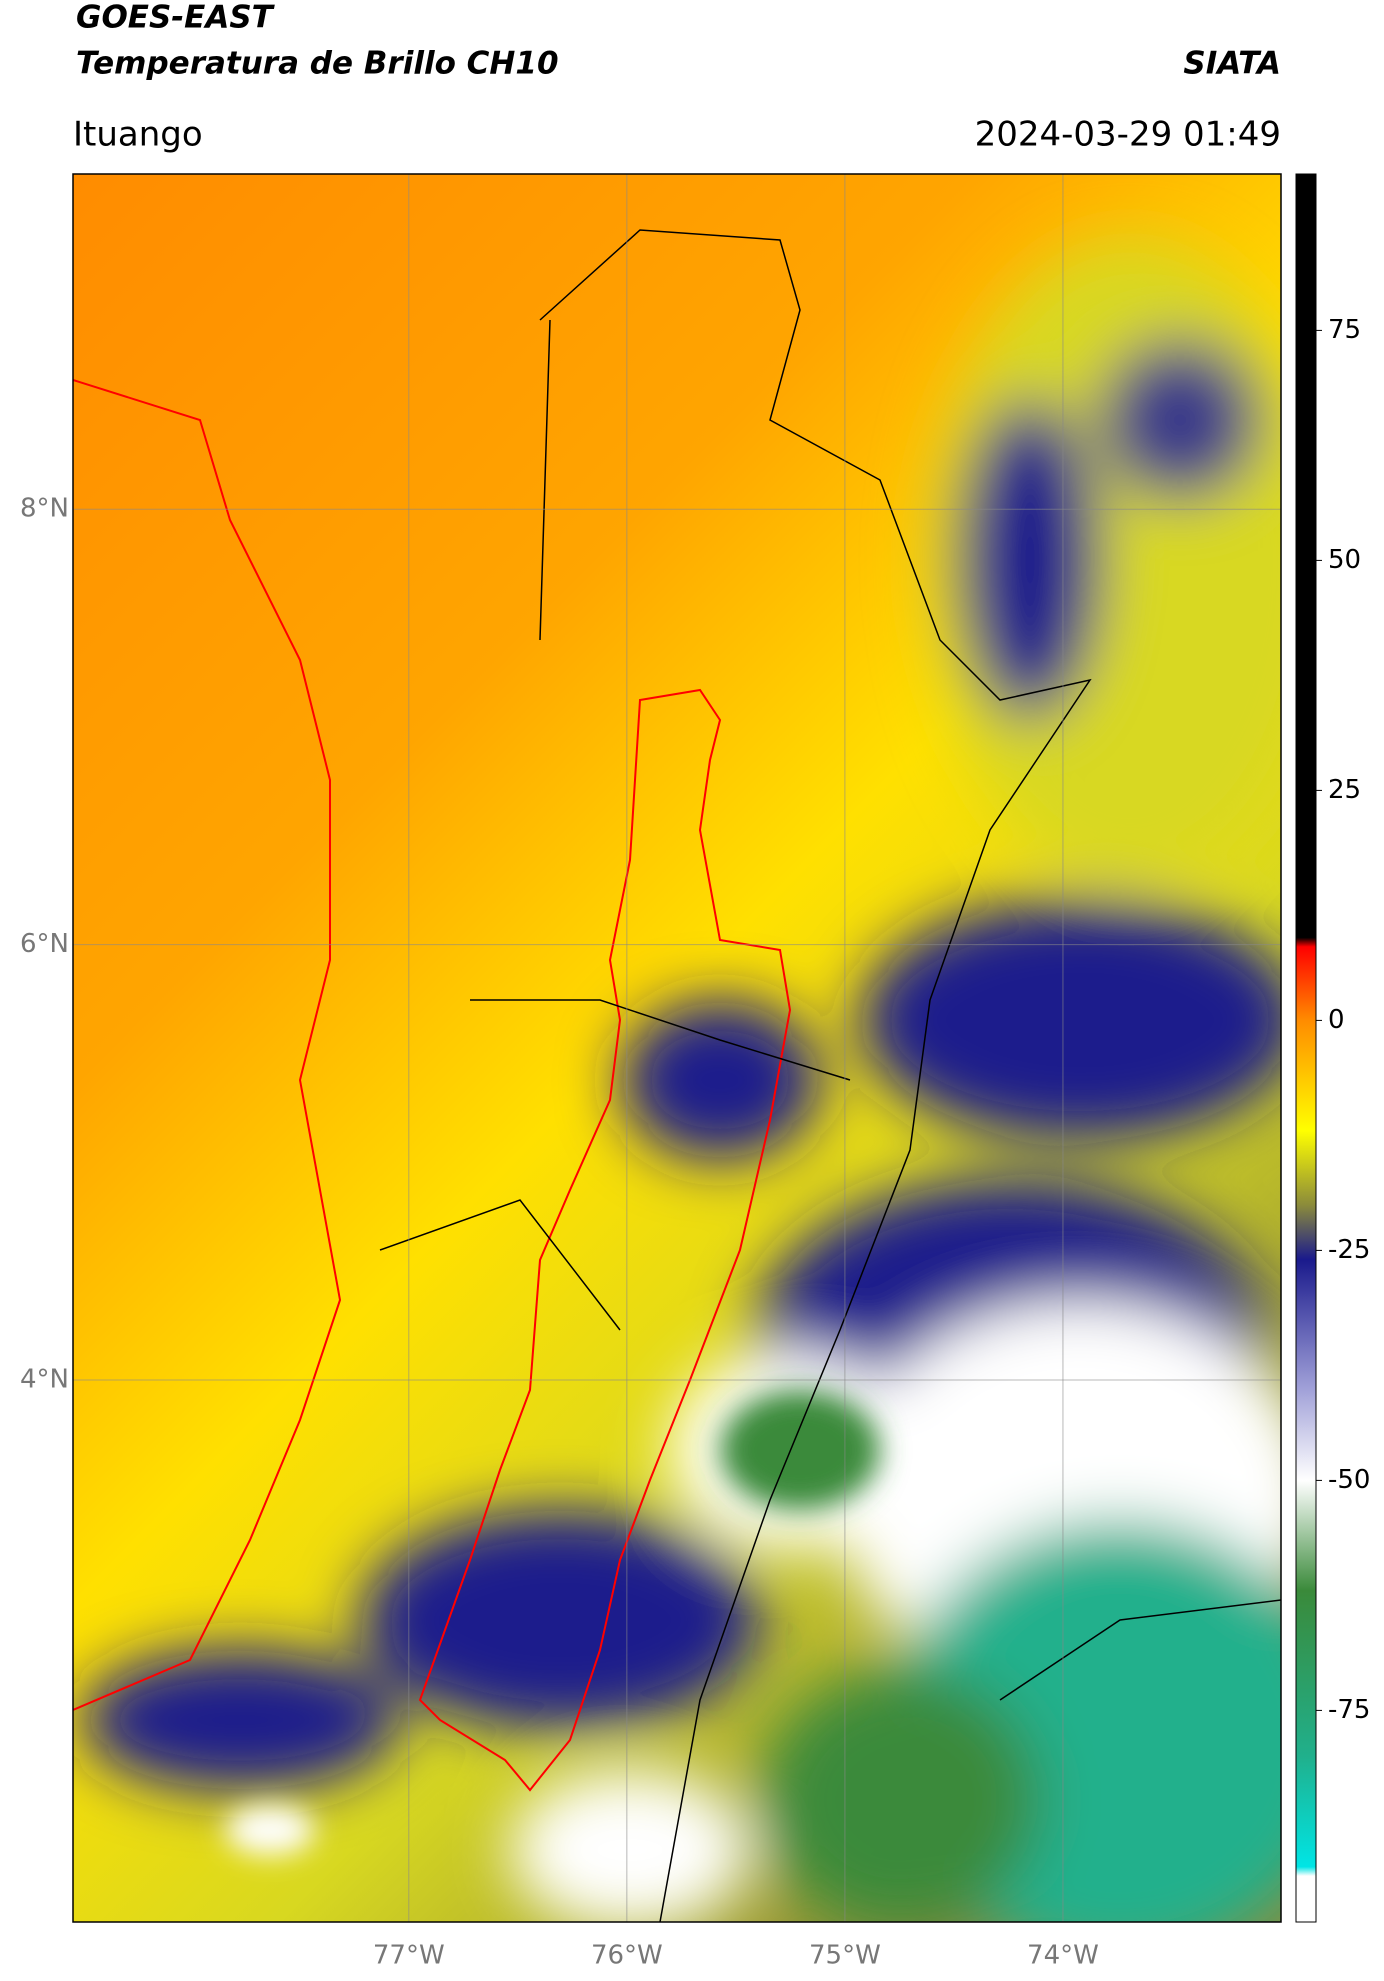 The height and width of the screenshot is (1981, 1384). I want to click on y-tick-label: 4°N, so click(44, 1379).